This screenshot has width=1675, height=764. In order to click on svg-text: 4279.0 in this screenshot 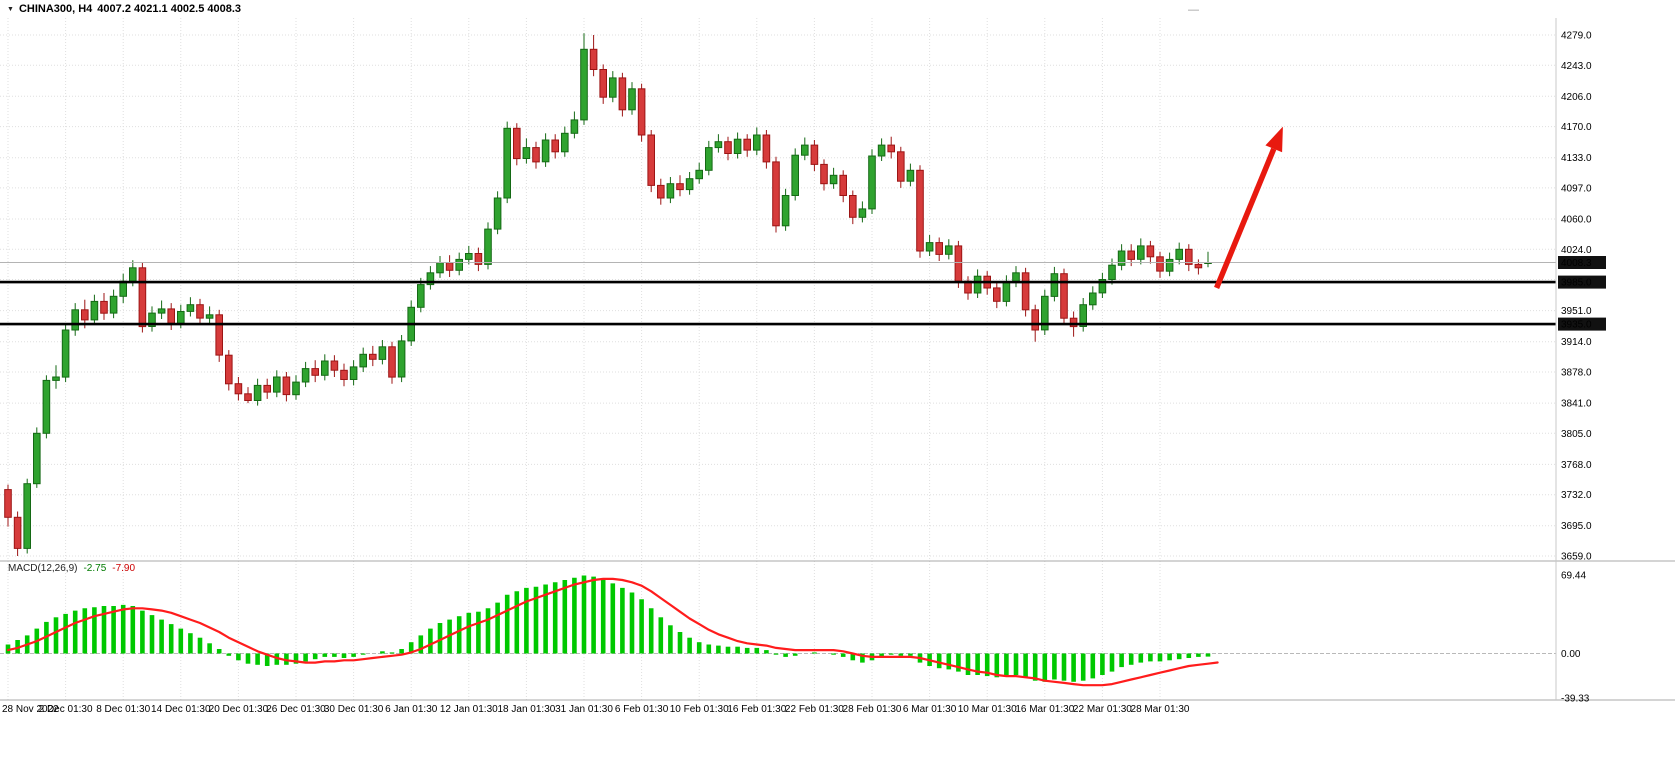, I will do `click(1576, 36)`.